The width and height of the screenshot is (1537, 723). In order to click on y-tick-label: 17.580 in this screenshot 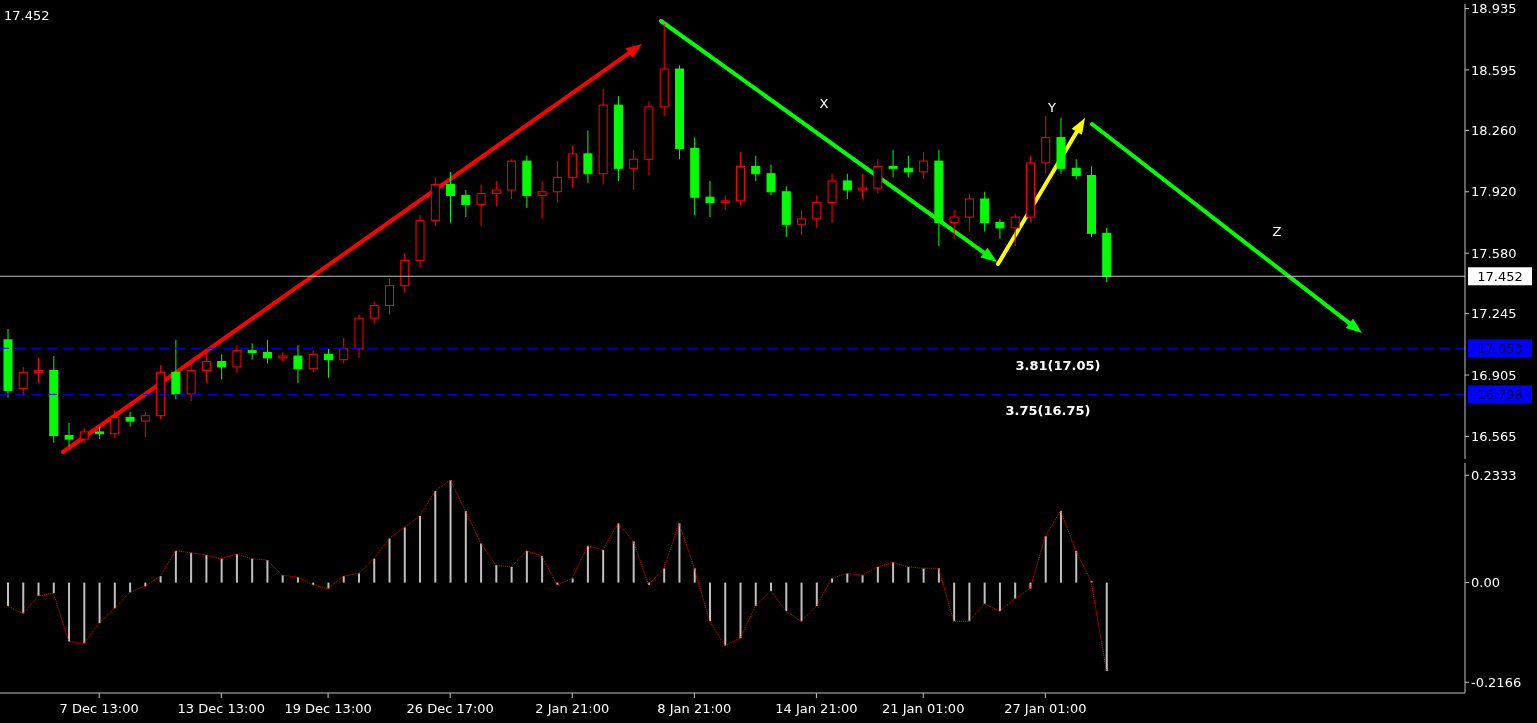, I will do `click(1494, 253)`.